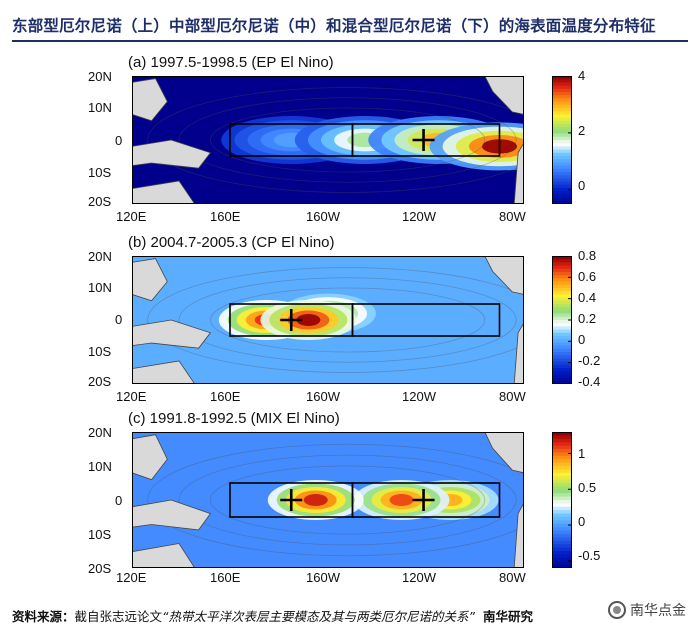 This screenshot has width=700, height=636. I want to click on lat-tick-label: 20S, so click(100, 381).